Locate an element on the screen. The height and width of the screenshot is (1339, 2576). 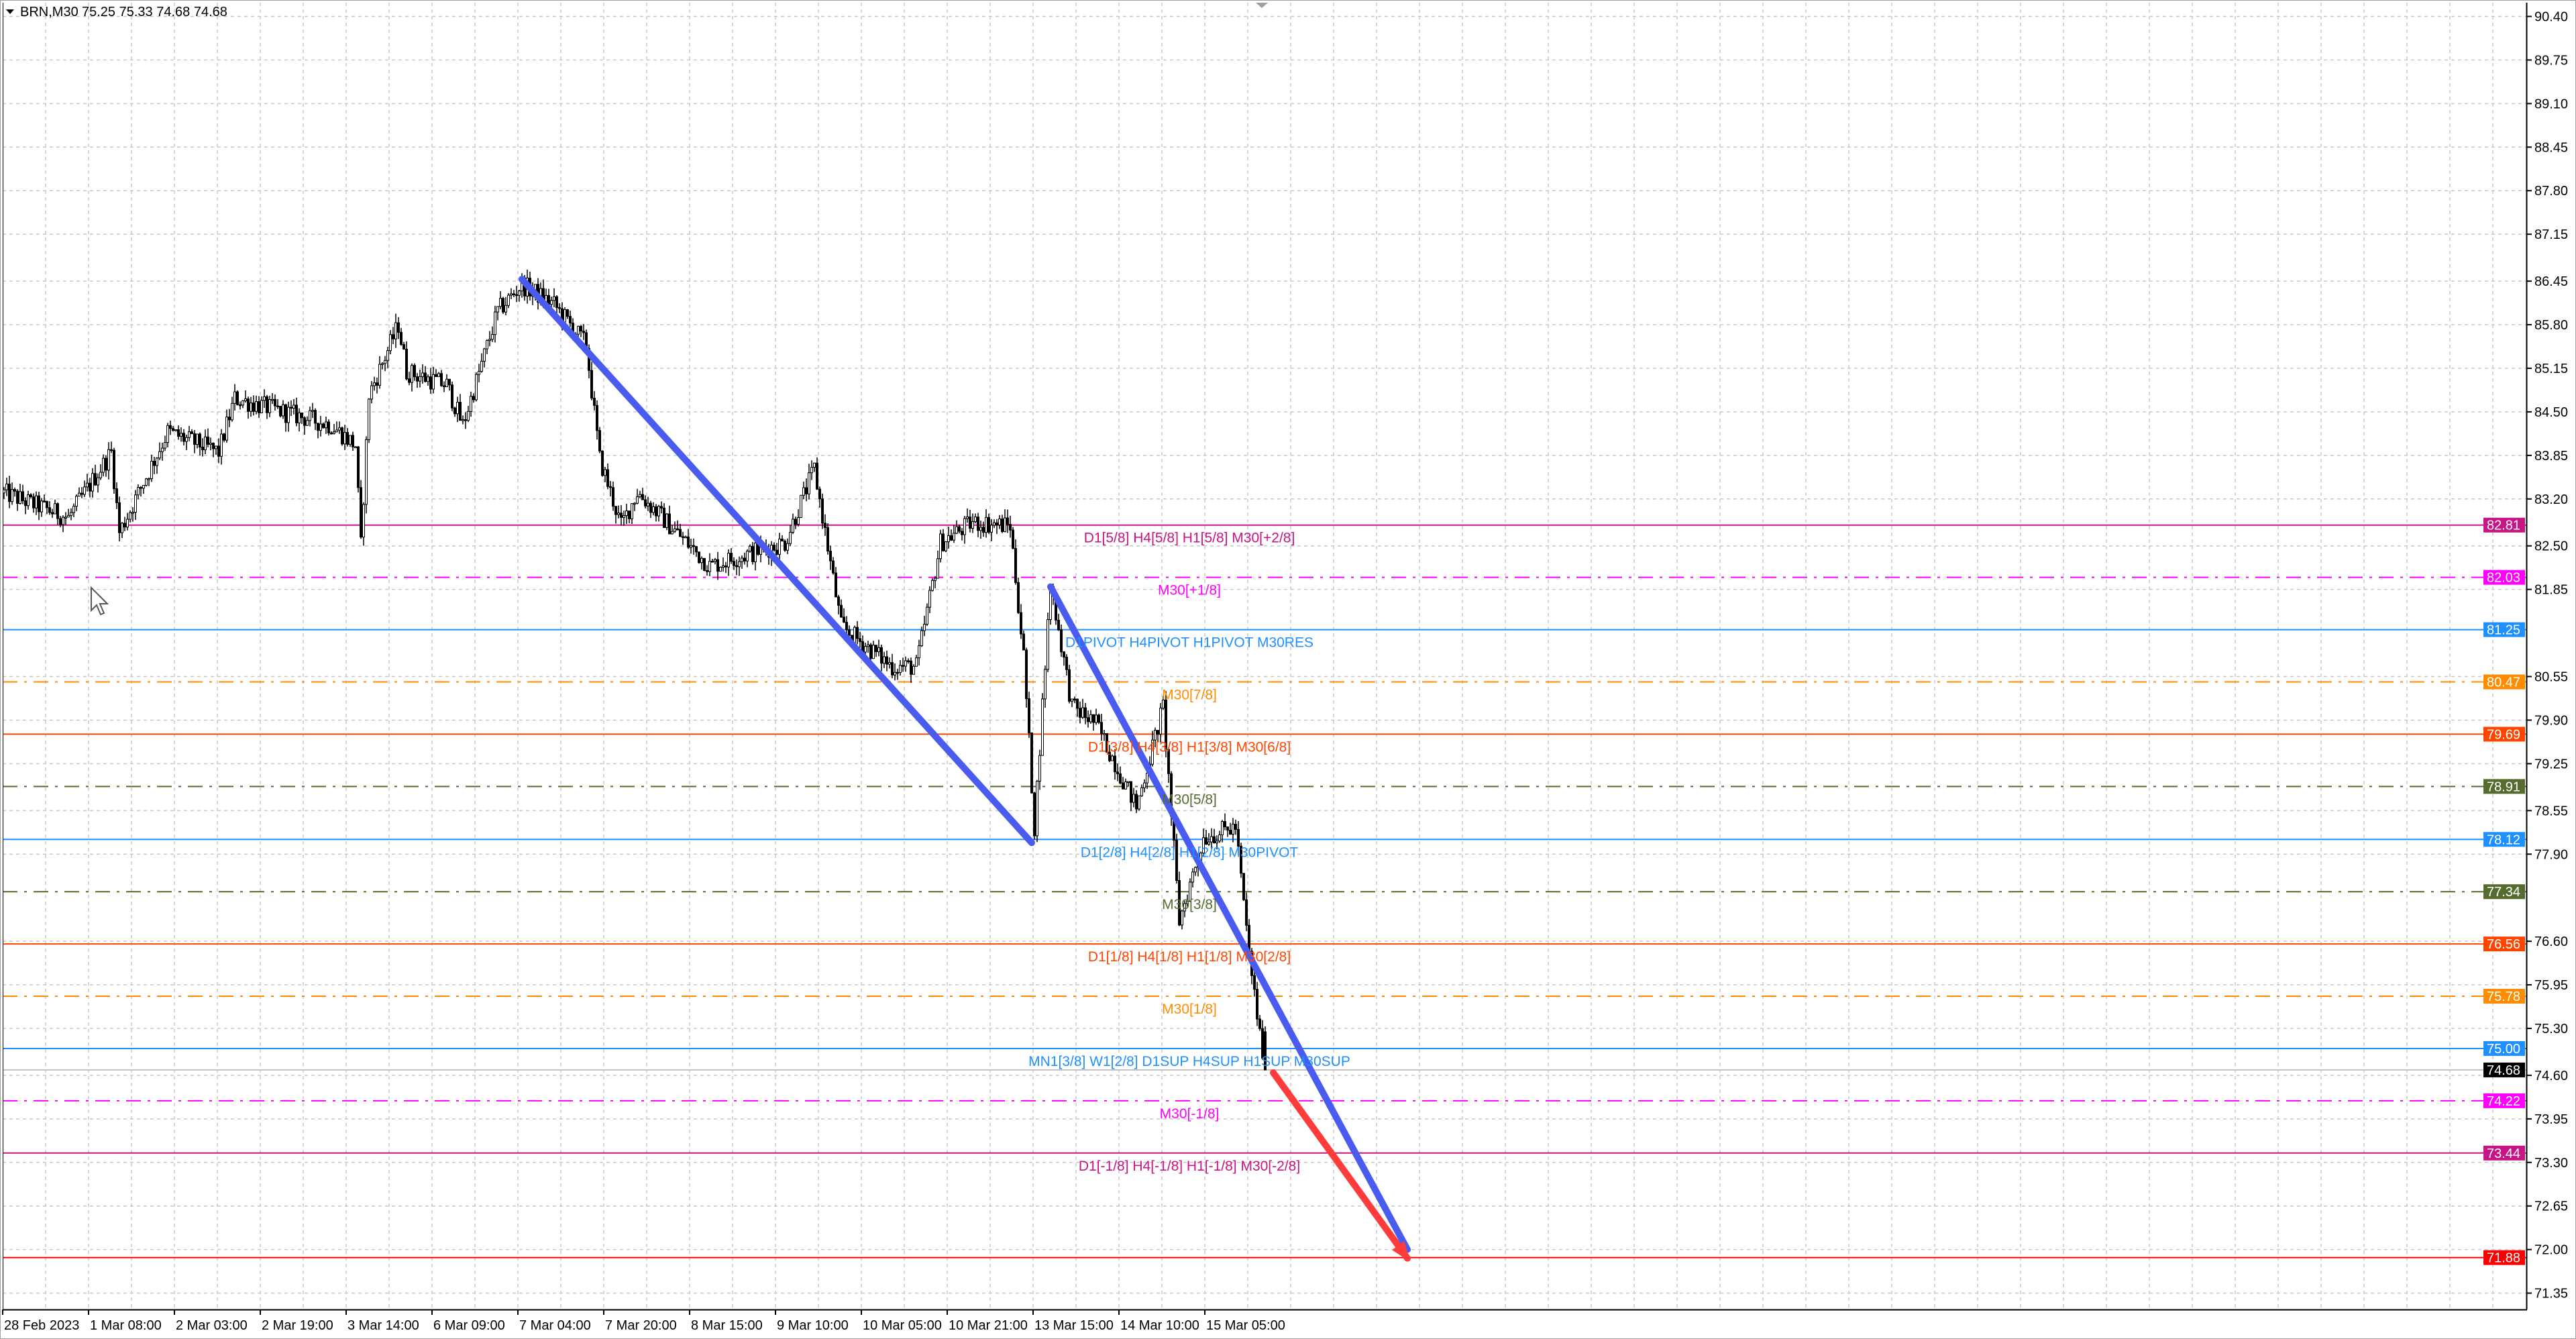
price-tick-label: 84.50 is located at coordinates (2551, 412).